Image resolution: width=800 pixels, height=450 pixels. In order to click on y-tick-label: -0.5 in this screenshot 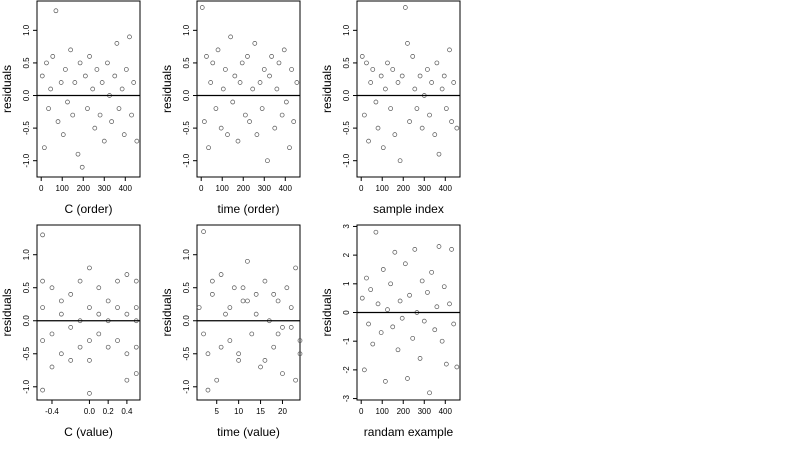, I will do `click(186, 353)`.